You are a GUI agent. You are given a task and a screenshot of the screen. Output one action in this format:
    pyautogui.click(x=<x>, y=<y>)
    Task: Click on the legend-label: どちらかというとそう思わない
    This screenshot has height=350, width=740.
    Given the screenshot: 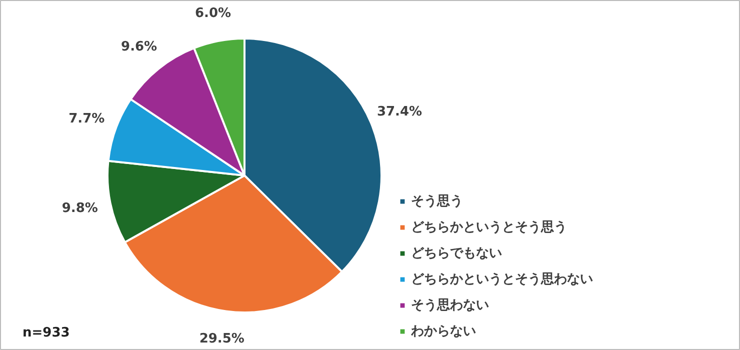 What is the action you would take?
    pyautogui.click(x=502, y=279)
    